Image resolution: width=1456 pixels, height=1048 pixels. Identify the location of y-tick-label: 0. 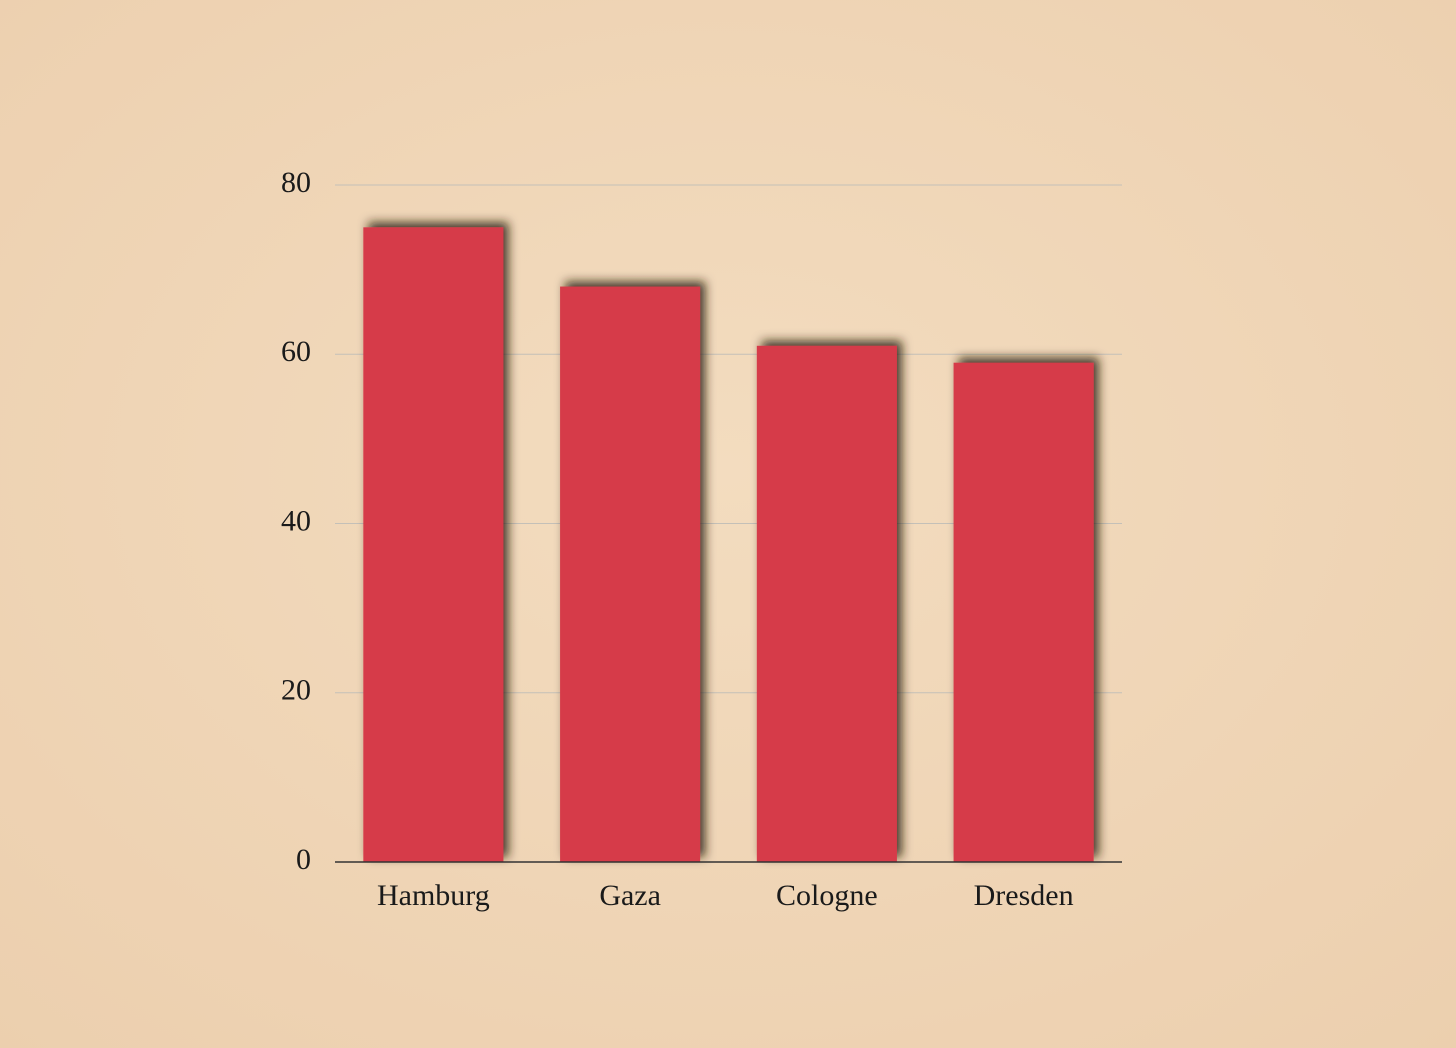
(303, 859).